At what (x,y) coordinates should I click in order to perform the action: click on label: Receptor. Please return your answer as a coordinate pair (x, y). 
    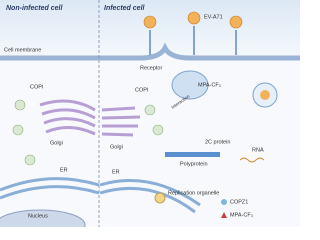
    Looking at the image, I should click on (151, 68).